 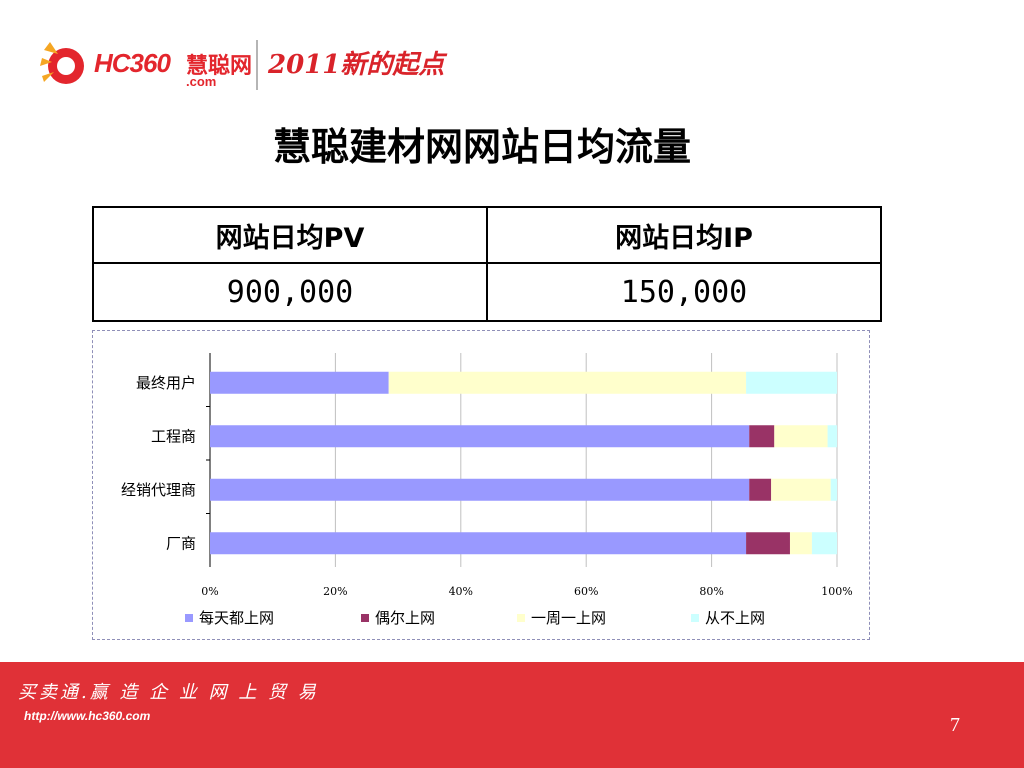 What do you see at coordinates (836, 591) in the screenshot?
I see `x-tick-label: 100%` at bounding box center [836, 591].